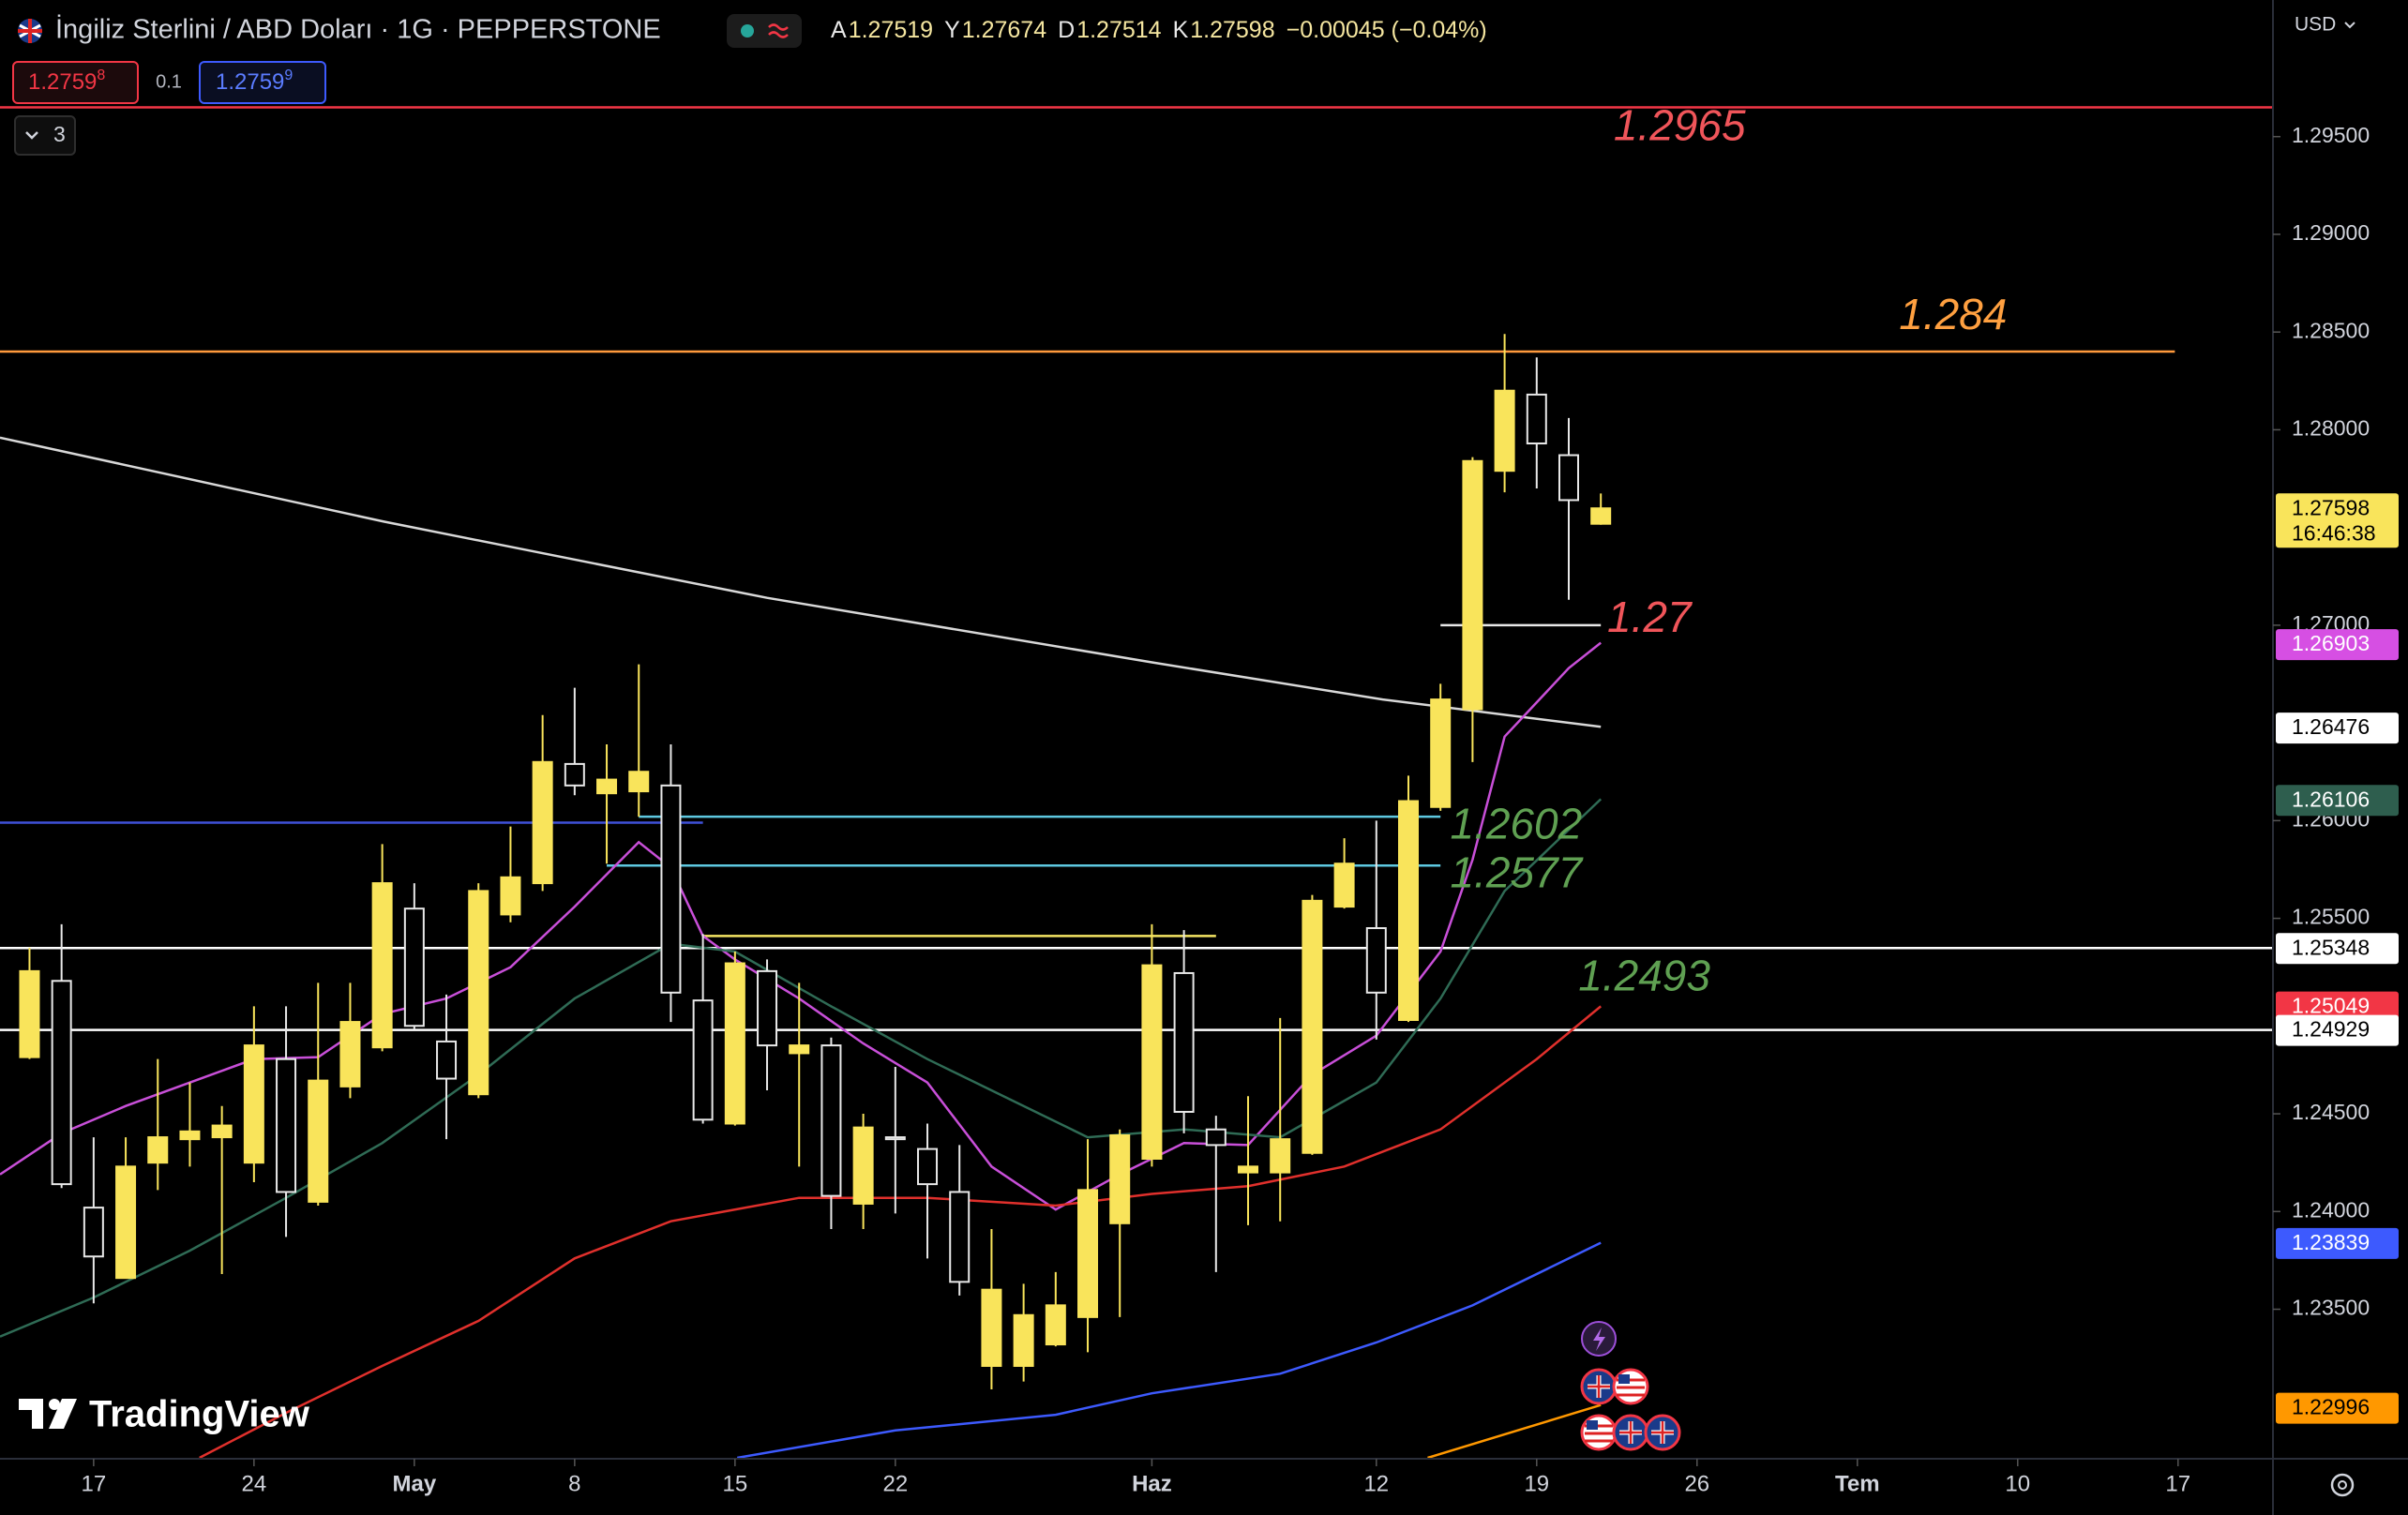  What do you see at coordinates (764, 31) in the screenshot?
I see `status-badge` at bounding box center [764, 31].